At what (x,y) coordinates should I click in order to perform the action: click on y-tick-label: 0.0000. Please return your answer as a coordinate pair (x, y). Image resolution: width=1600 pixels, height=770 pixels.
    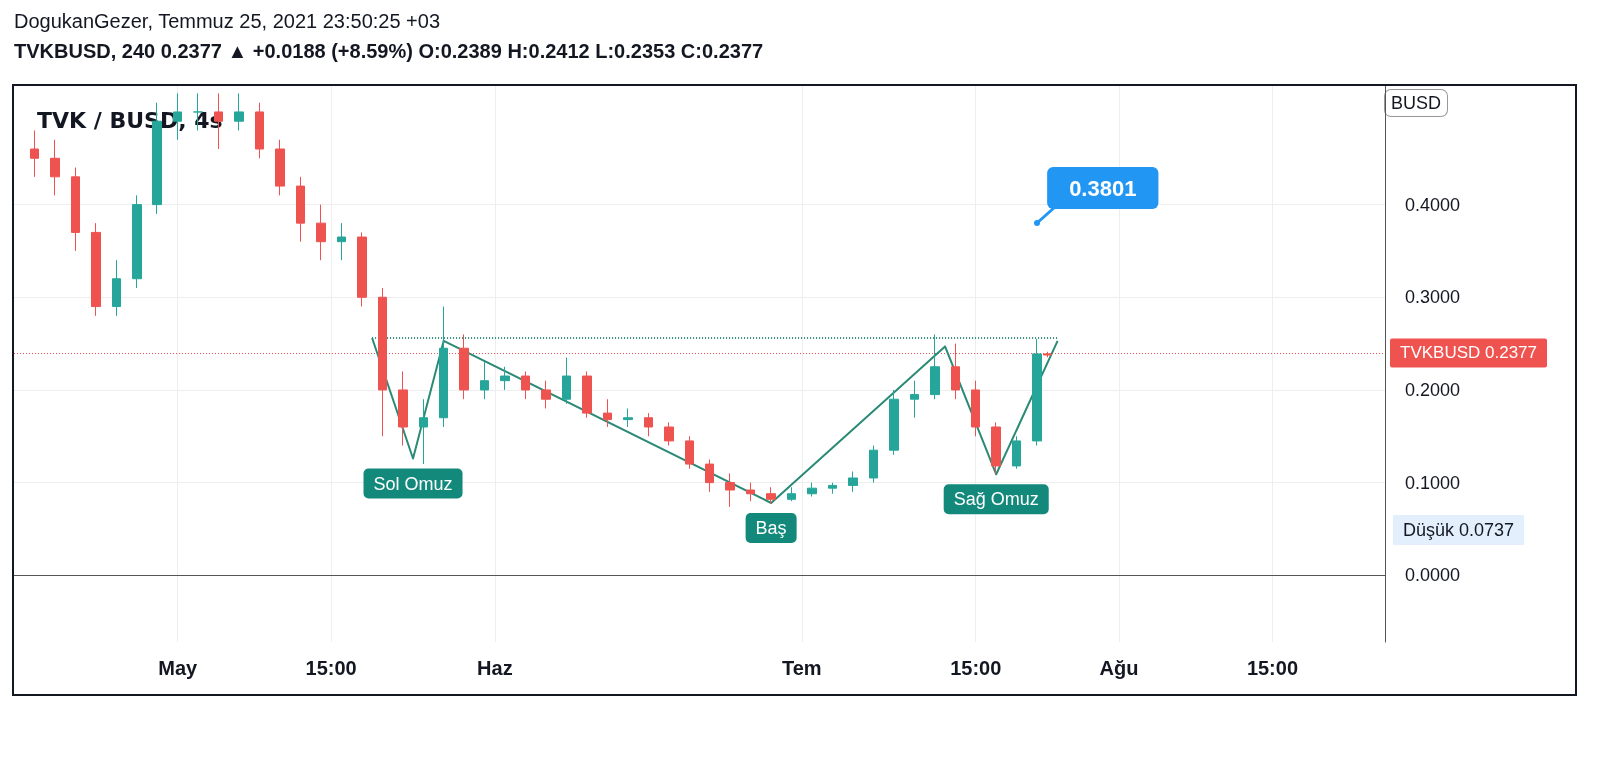
    Looking at the image, I should click on (1433, 575).